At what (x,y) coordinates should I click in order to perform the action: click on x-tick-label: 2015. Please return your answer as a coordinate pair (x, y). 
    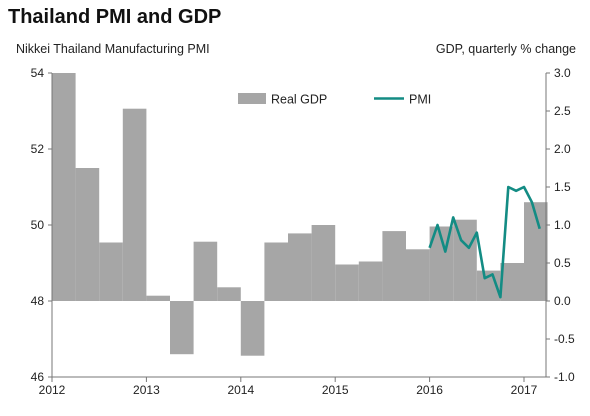
    Looking at the image, I should click on (335, 390).